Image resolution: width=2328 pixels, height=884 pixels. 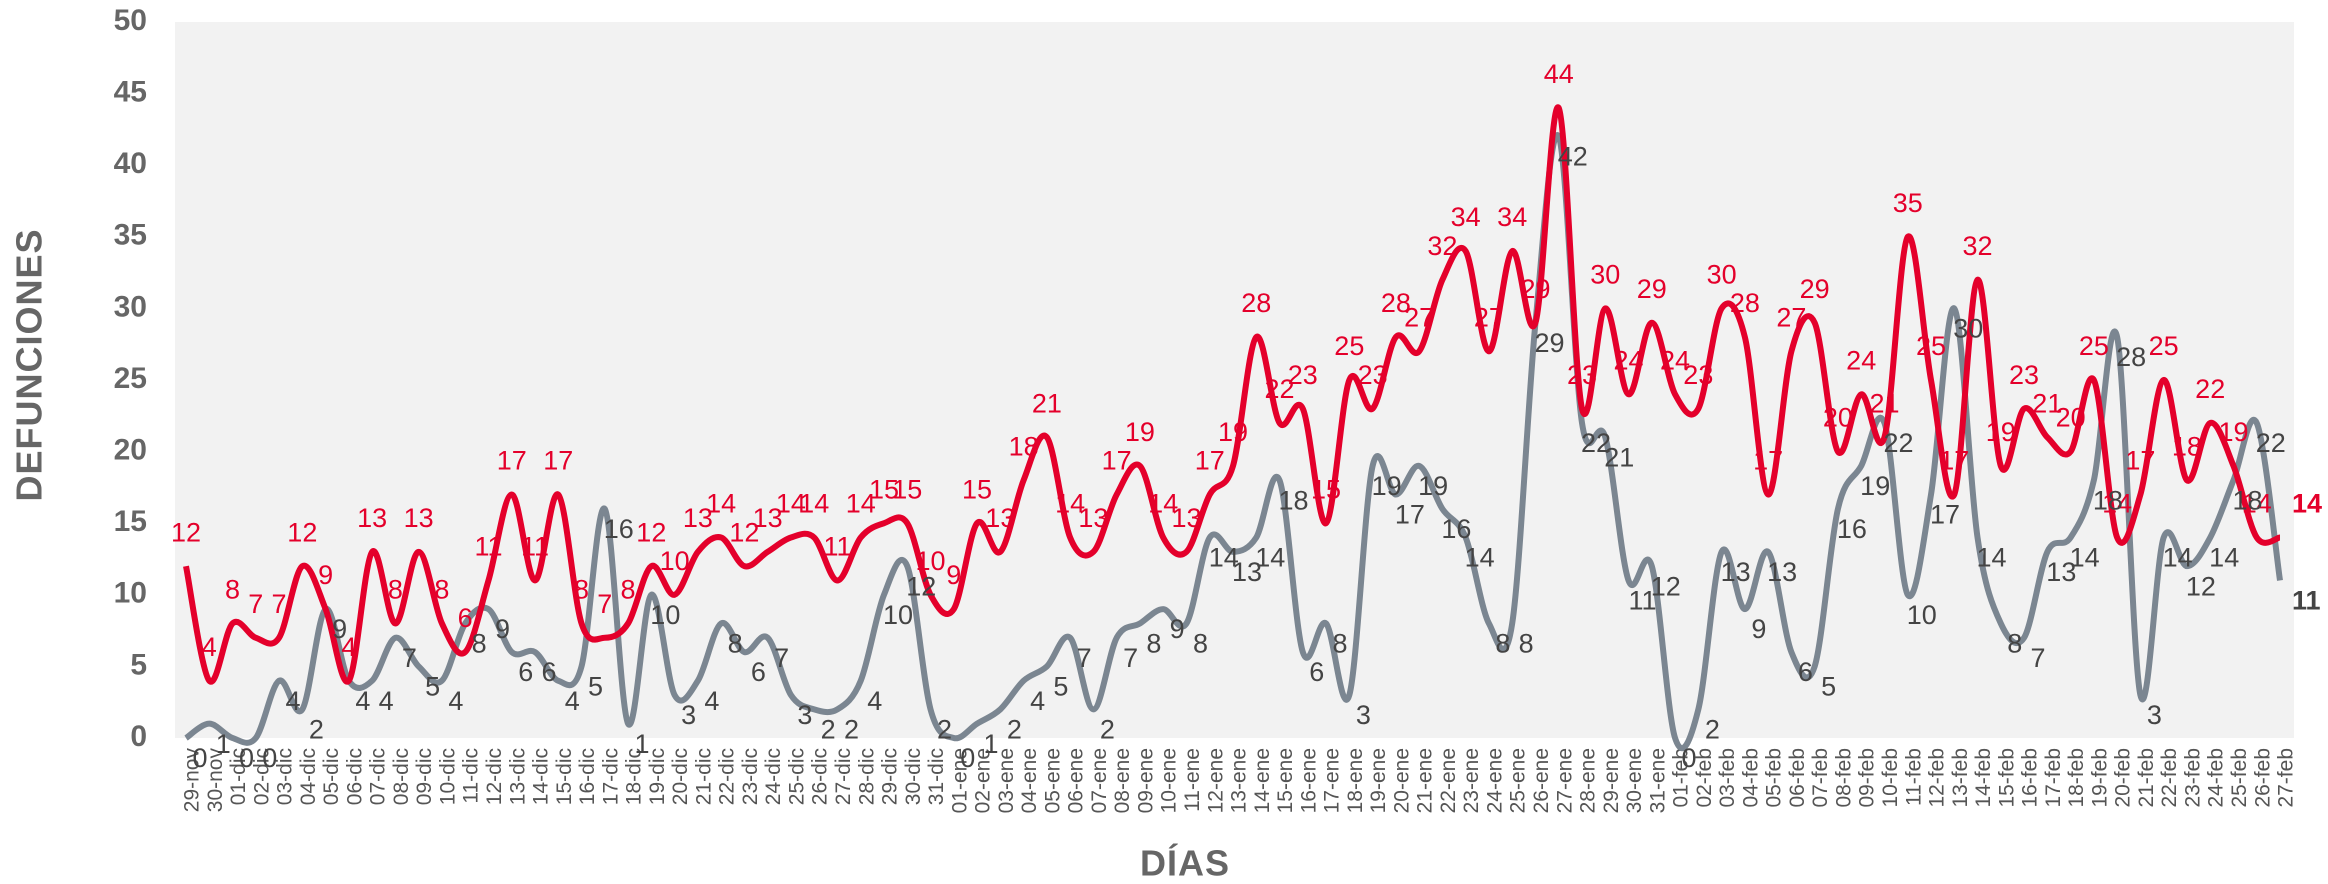 What do you see at coordinates (1843, 778) in the screenshot?
I see `x-tick-label: 08-feb` at bounding box center [1843, 778].